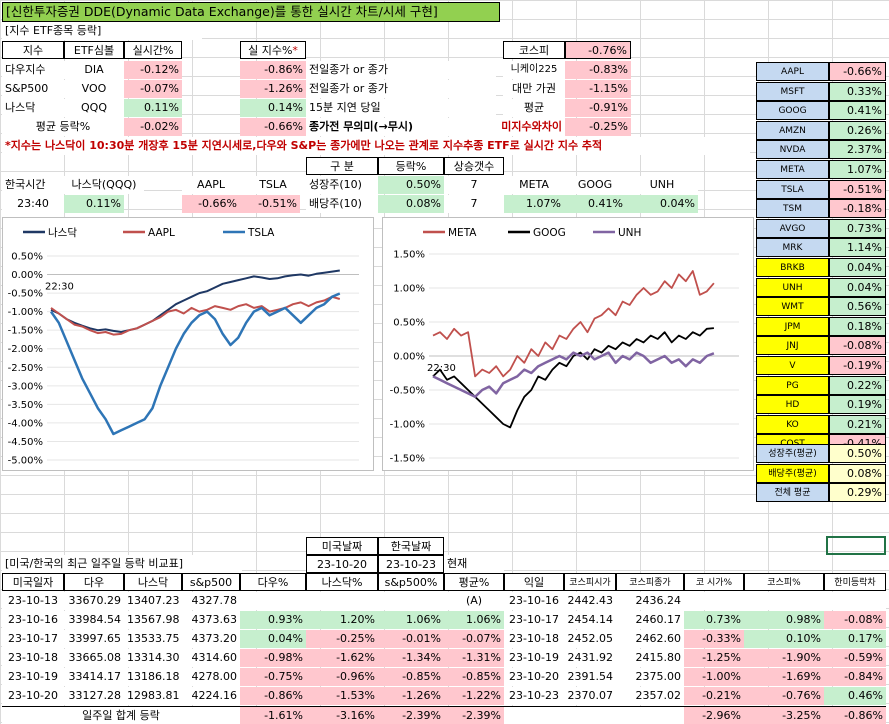 The image size is (889, 724). I want to click on table-cell: 4314.60, so click(211, 658).